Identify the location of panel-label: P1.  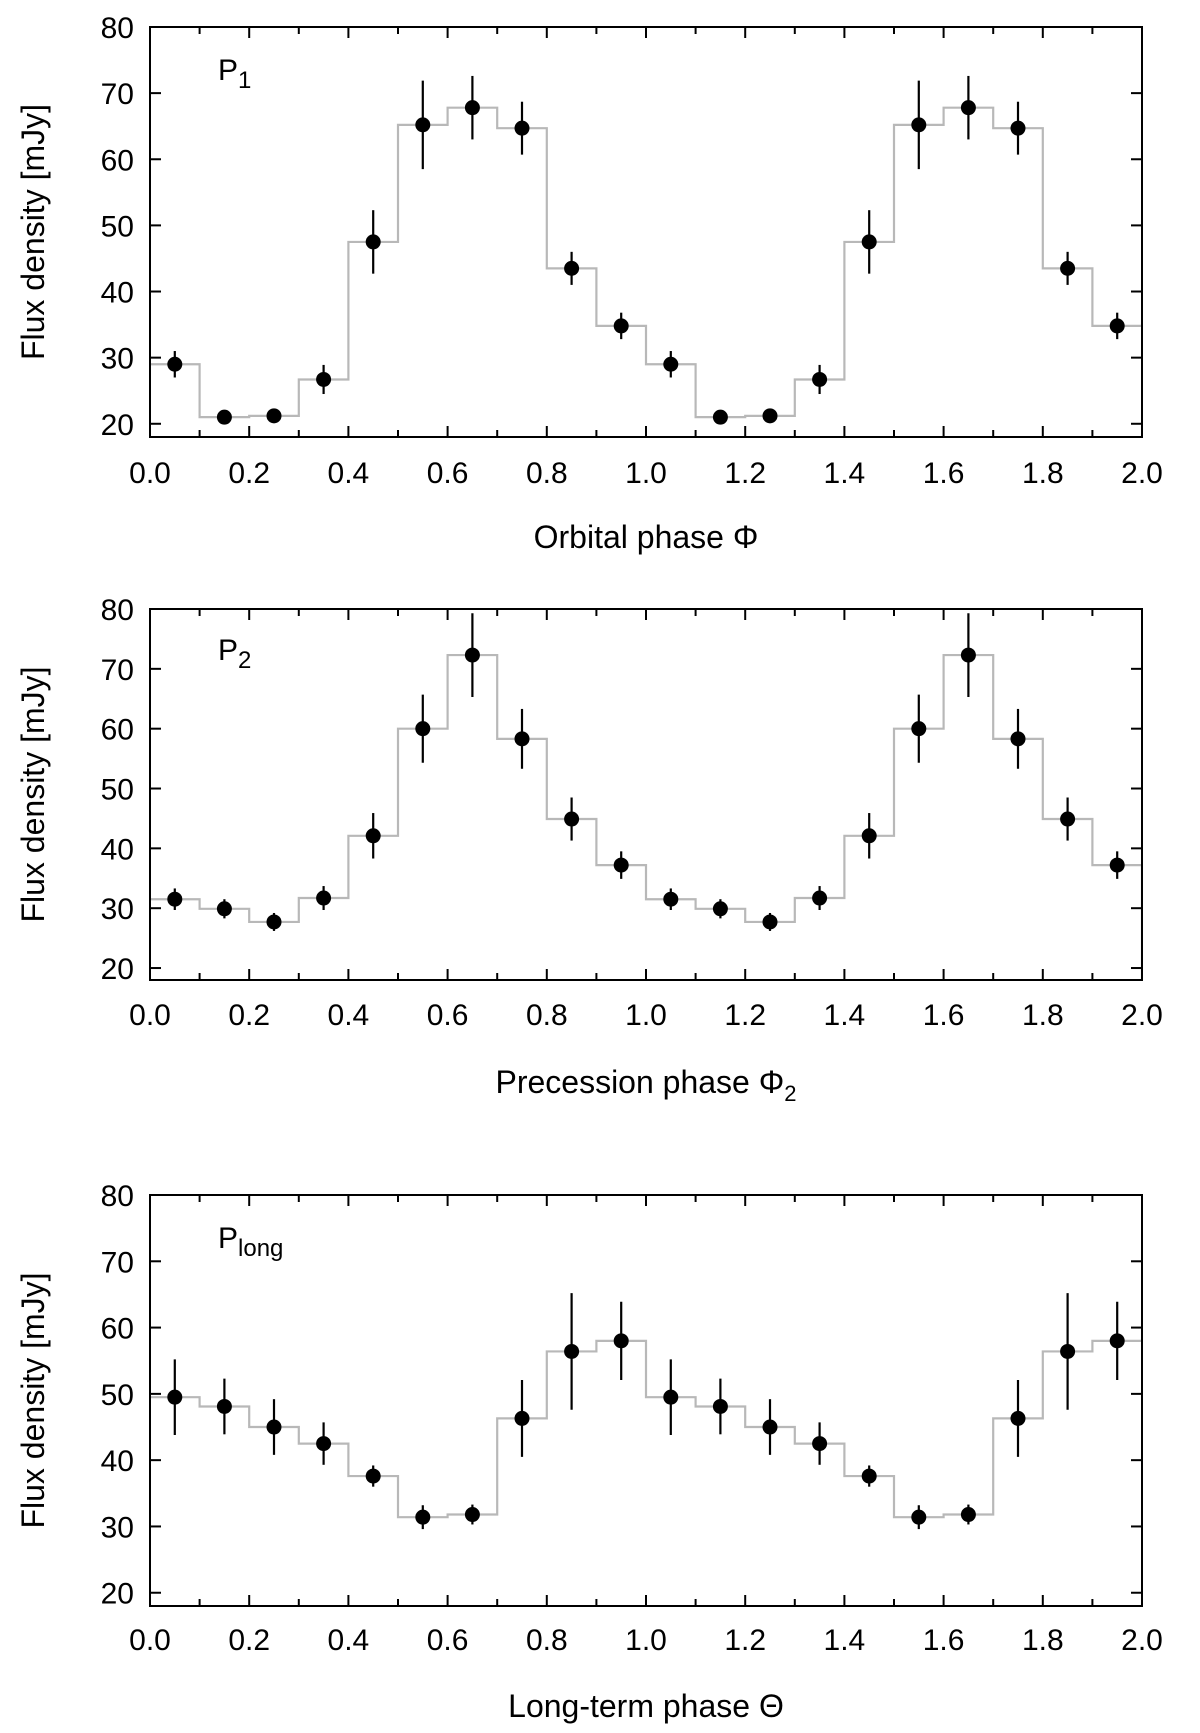
(234, 74).